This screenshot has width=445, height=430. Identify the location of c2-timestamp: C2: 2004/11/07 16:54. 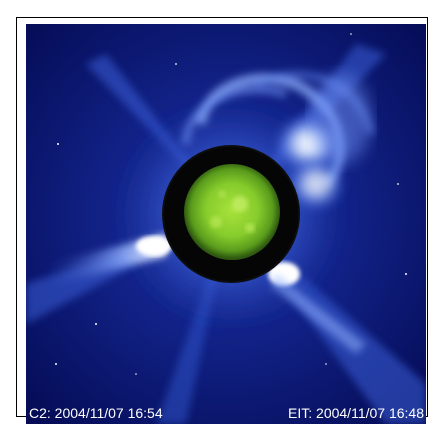
(96, 413).